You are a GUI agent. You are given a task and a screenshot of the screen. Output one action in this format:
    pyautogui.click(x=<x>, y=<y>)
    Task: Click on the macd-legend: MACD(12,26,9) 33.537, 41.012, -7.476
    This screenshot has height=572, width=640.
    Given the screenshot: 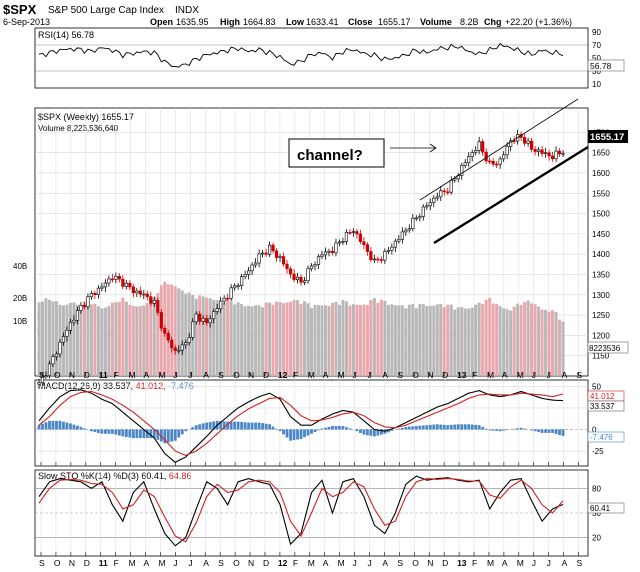 What is the action you would take?
    pyautogui.click(x=116, y=386)
    